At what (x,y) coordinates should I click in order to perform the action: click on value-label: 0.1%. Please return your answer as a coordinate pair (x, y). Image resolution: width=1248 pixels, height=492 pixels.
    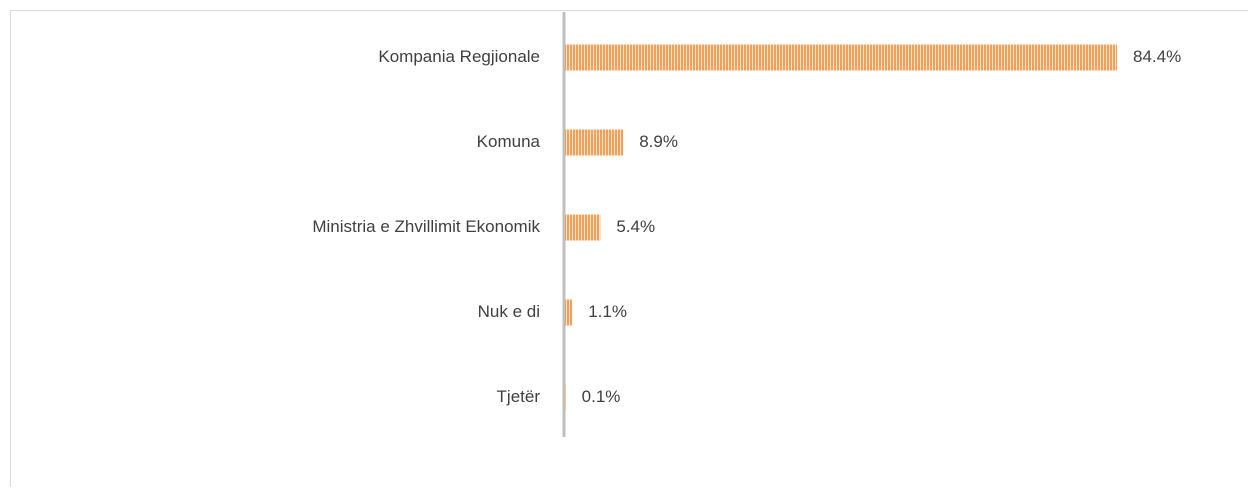
    Looking at the image, I should click on (601, 396).